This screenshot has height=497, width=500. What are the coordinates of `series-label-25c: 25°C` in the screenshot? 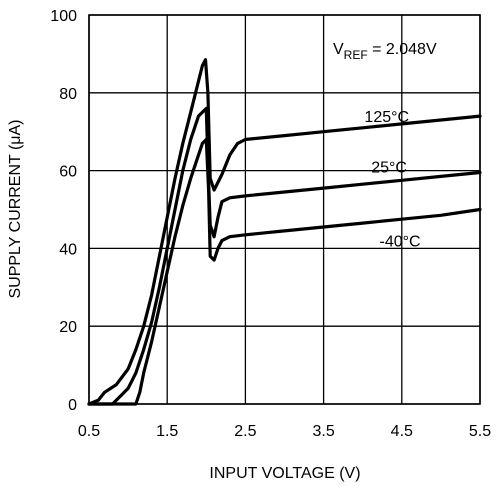 It's located at (389, 168).